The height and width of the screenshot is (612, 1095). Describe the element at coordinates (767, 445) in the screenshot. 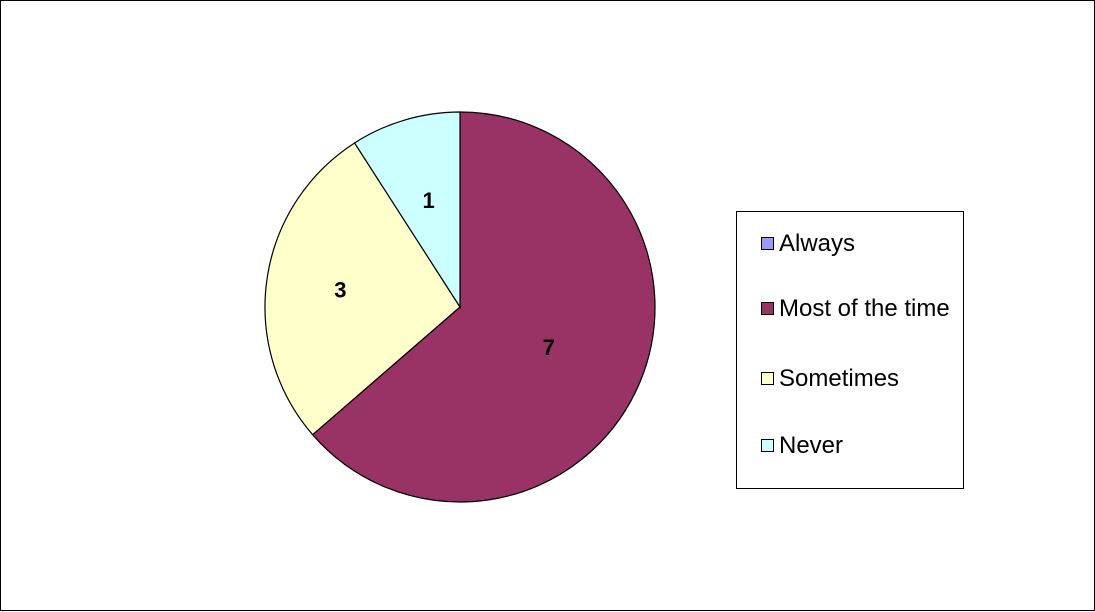

I see `legend-swatch-never` at that location.